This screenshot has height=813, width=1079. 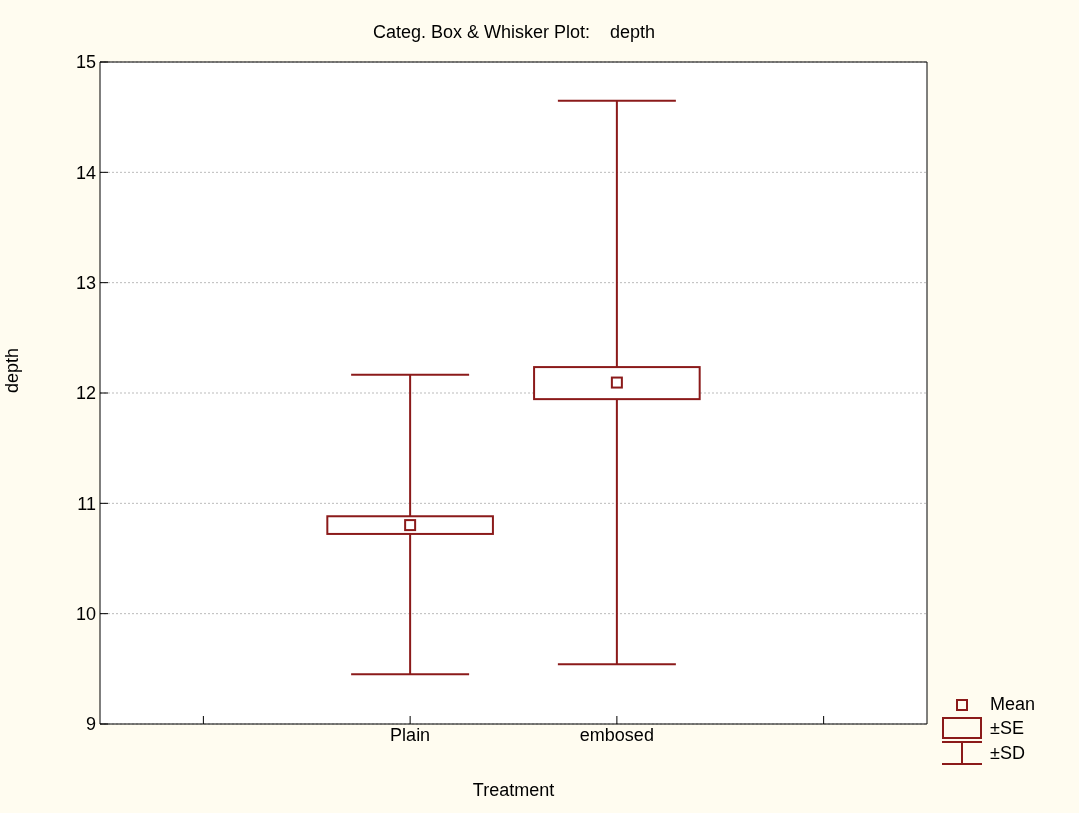 I want to click on y-tick-label: 13, so click(x=85, y=283).